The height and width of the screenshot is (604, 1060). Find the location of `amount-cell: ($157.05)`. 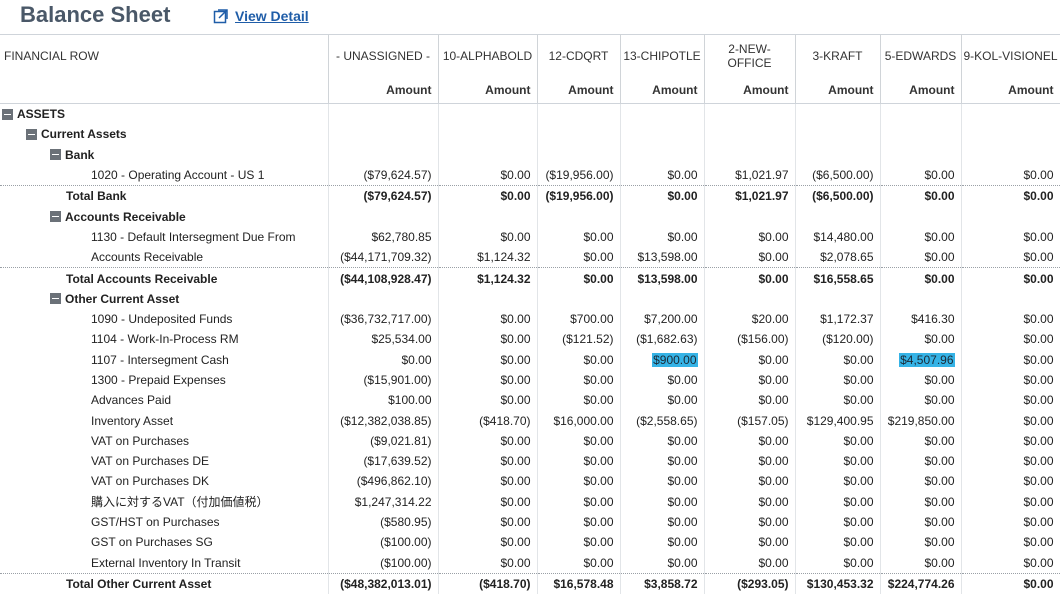

amount-cell: ($157.05) is located at coordinates (750, 420).